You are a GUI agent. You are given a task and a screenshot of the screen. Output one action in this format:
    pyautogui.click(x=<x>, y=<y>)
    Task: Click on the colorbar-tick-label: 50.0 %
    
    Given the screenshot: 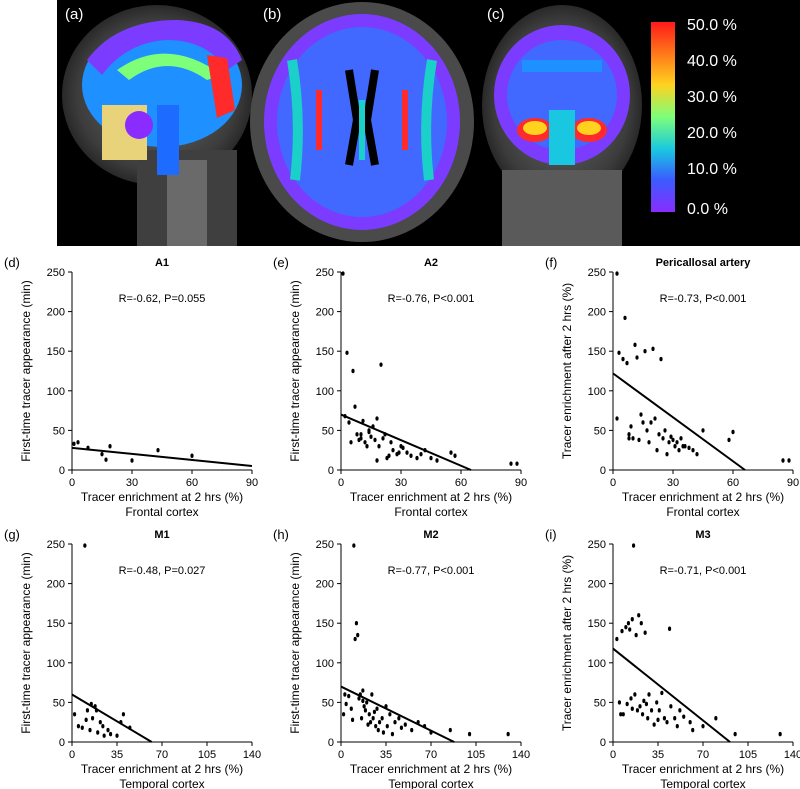 What is the action you would take?
    pyautogui.click(x=712, y=25)
    